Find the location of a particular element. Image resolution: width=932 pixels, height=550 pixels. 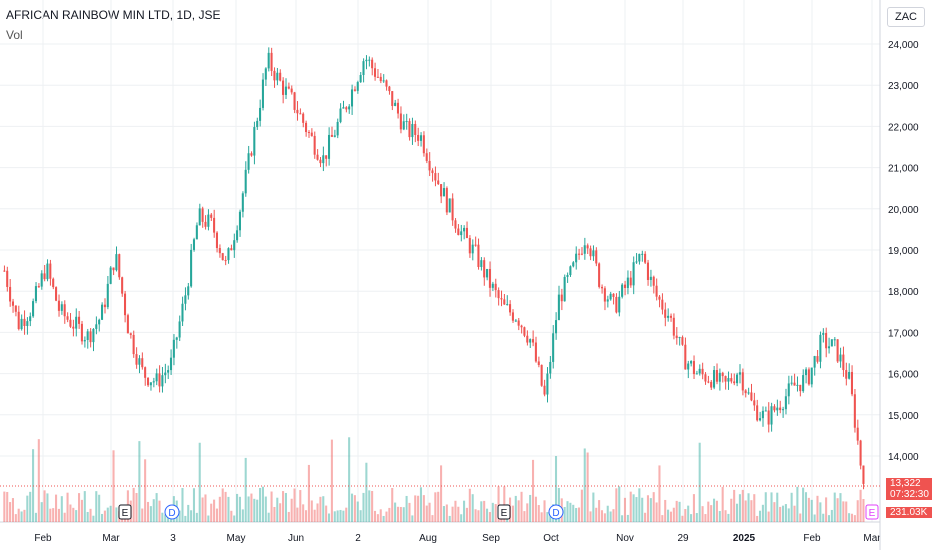

chart-header: AFRICAN RAINBOW MIN LTD, 1D, JSE Vol is located at coordinates (113, 25).